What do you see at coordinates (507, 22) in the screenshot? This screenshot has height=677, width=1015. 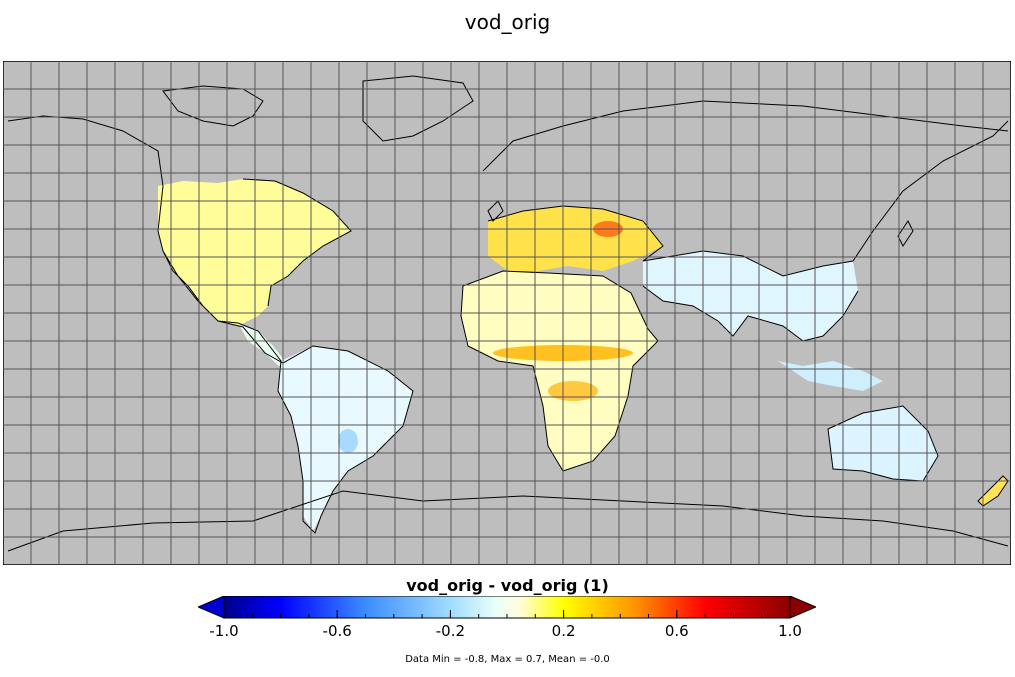 I see `plot-title: vod_orig` at bounding box center [507, 22].